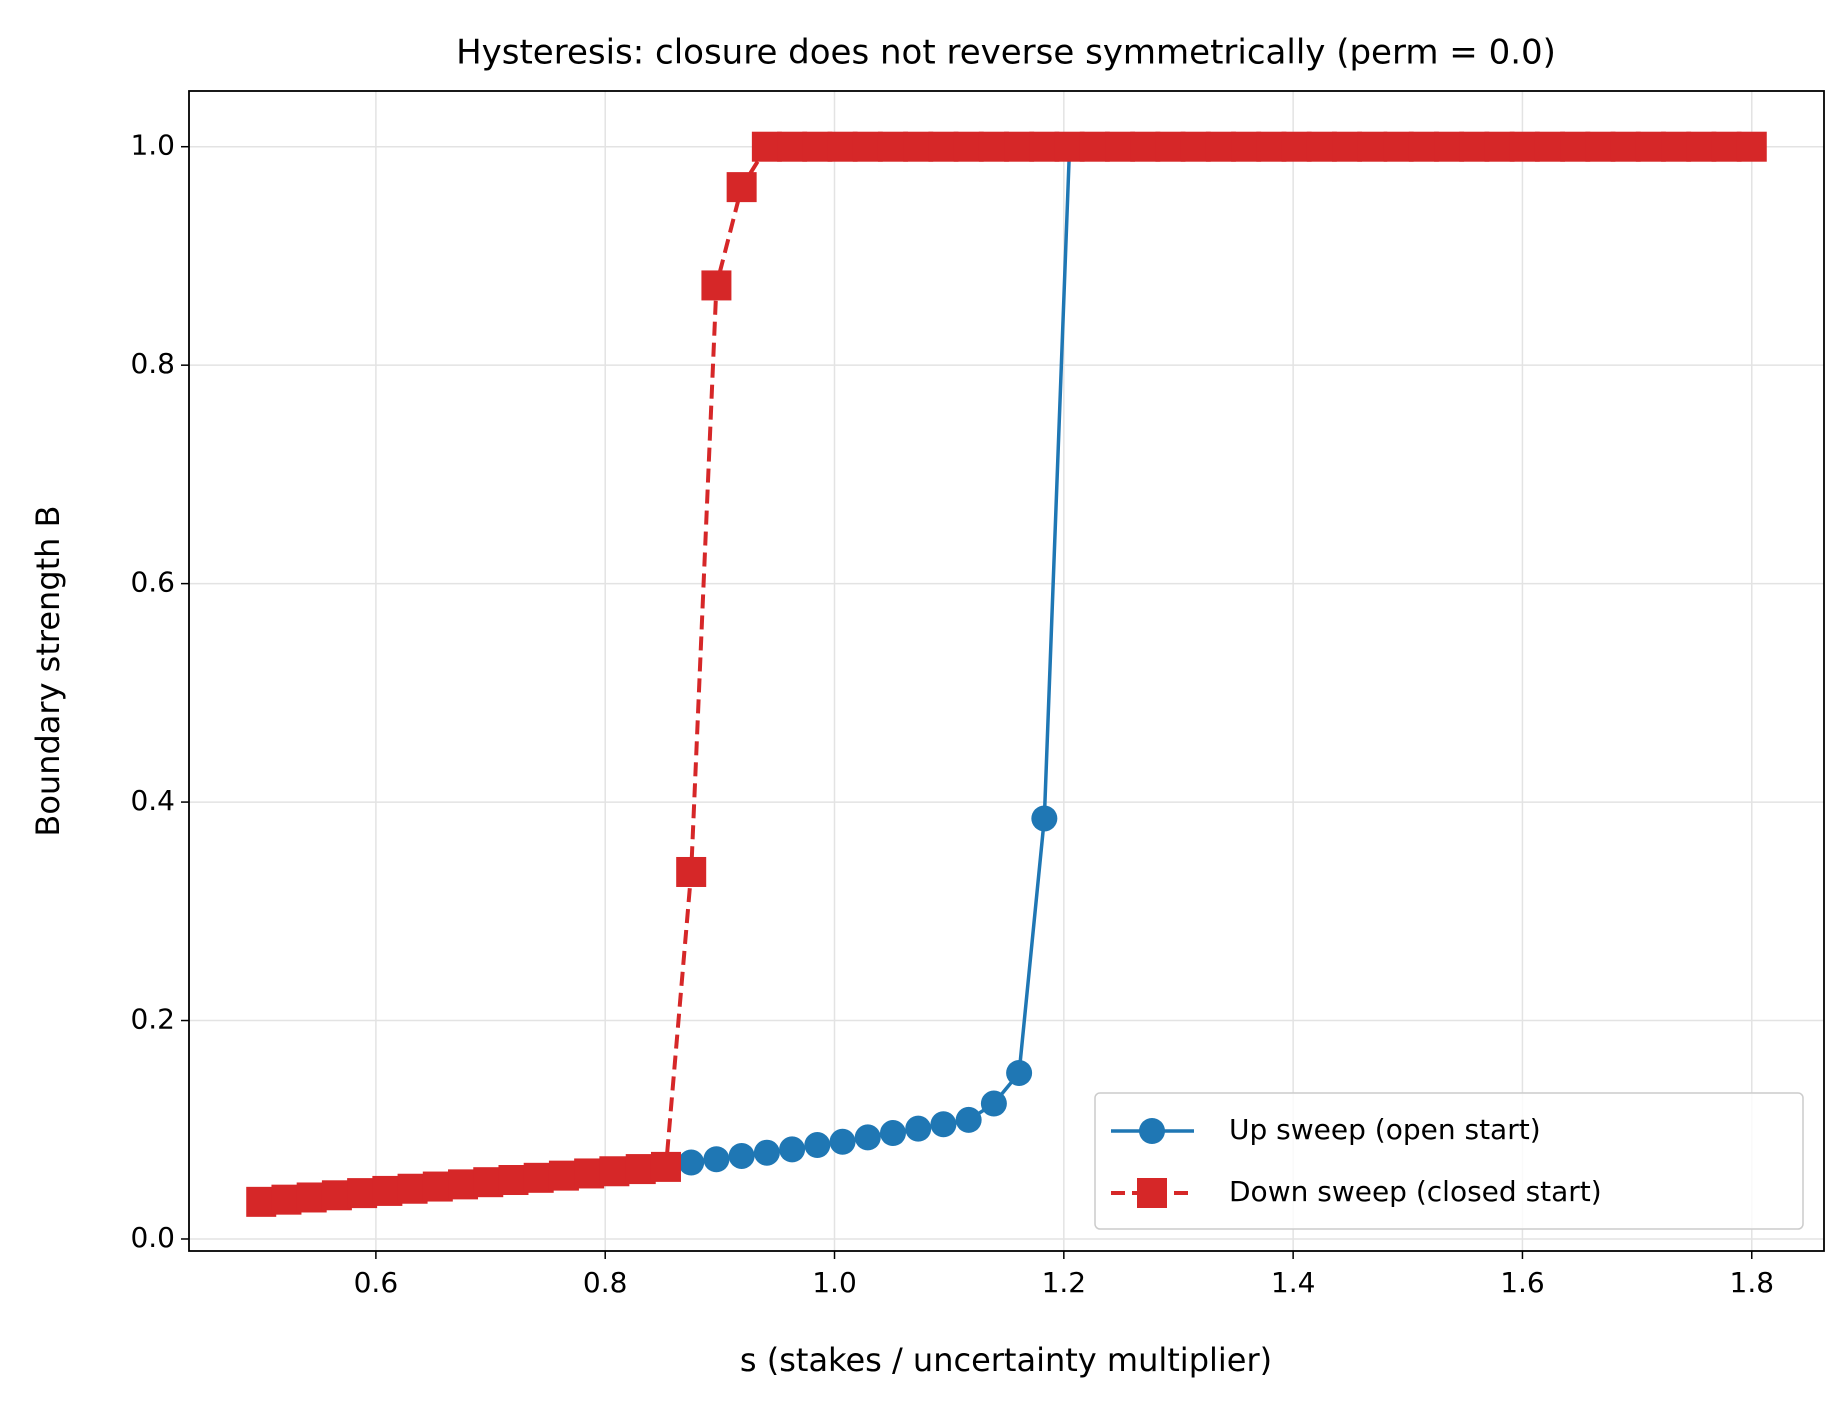 Image resolution: width=1844 pixels, height=1410 pixels. Describe the element at coordinates (1385, 1129) in the screenshot. I see `legend-label: Up sweep (open start)` at that location.